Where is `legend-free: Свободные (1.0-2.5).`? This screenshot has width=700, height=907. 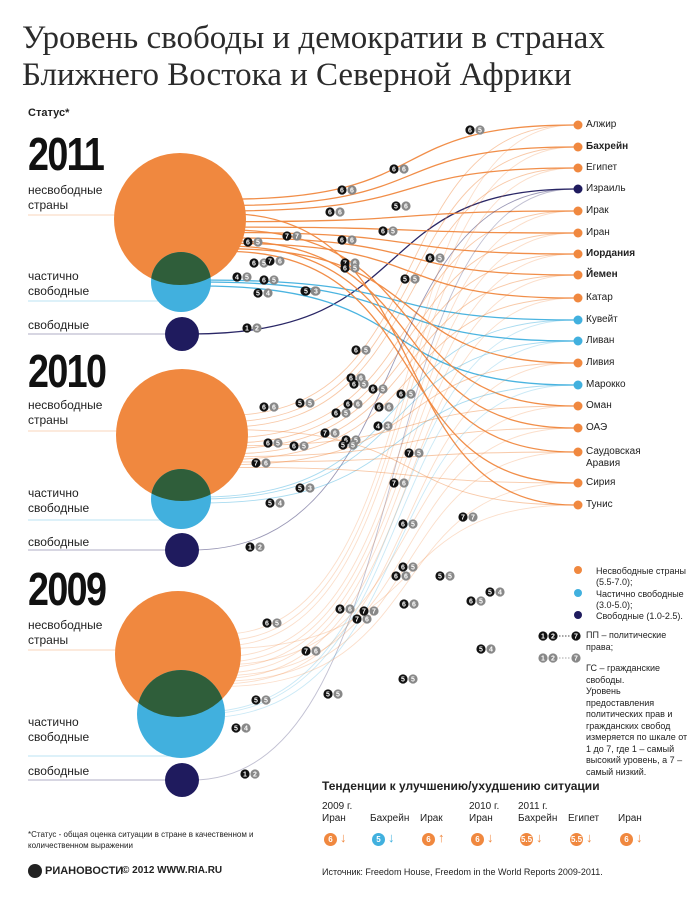
legend-free: Свободные (1.0-2.5). is located at coordinates (640, 616).